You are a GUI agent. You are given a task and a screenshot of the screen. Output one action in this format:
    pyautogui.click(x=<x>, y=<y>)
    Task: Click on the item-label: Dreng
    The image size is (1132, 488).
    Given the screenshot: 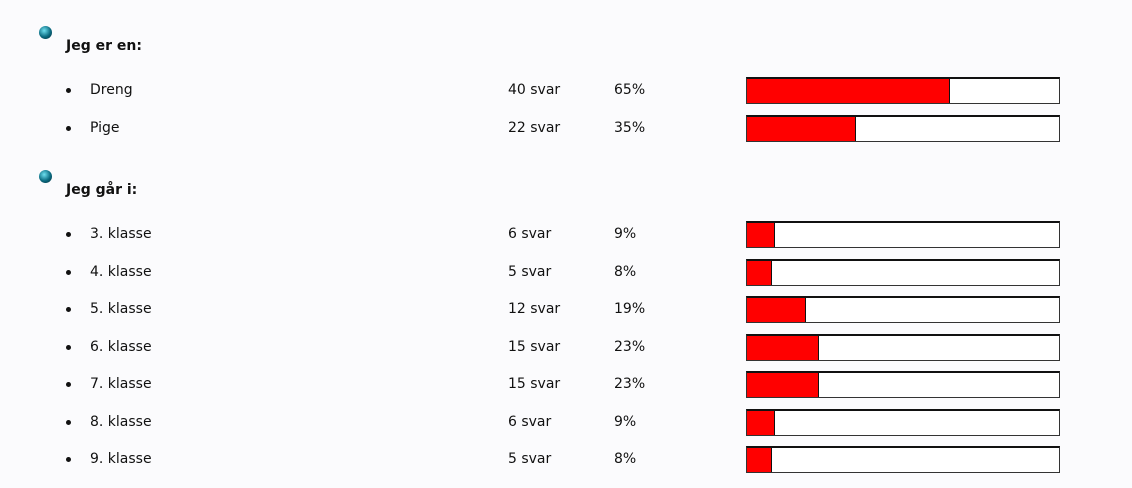 What is the action you would take?
    pyautogui.click(x=111, y=90)
    